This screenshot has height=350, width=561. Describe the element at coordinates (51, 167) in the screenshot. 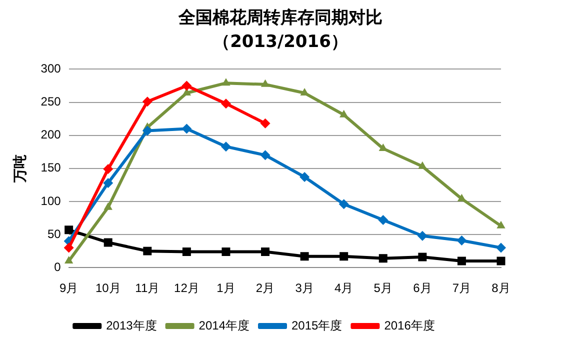

I see `y-tick-label: 150` at that location.